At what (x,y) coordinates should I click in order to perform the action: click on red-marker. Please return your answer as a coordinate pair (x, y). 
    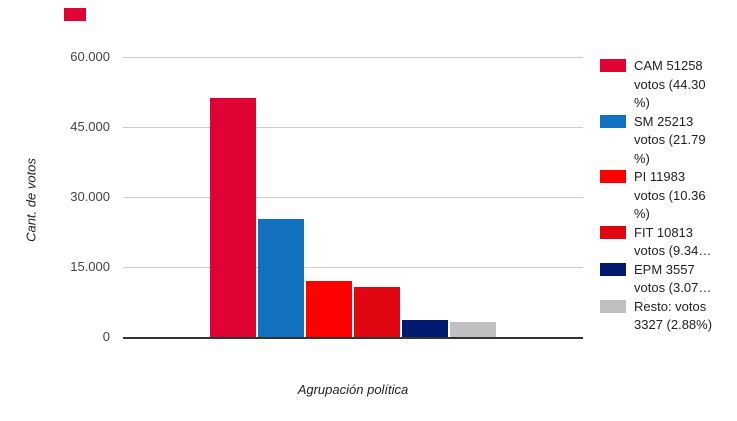
    Looking at the image, I should click on (75, 14).